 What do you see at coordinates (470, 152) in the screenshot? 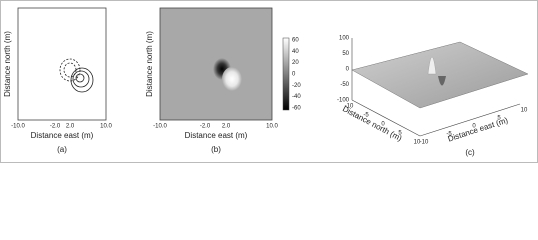
I see `caption: (c)` at bounding box center [470, 152].